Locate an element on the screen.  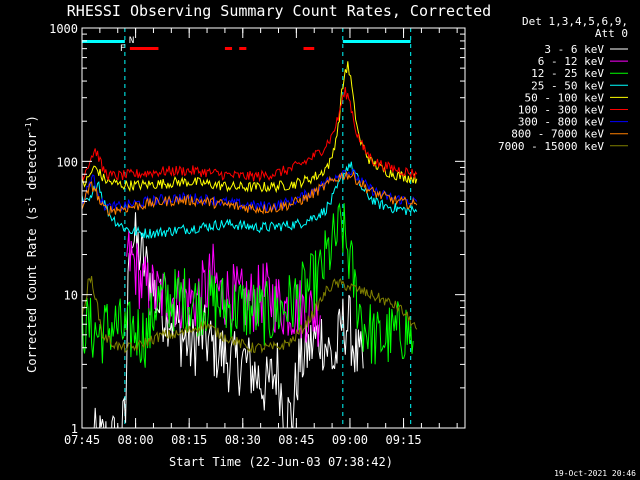
flare-flag-label: F is located at coordinates (122, 49).